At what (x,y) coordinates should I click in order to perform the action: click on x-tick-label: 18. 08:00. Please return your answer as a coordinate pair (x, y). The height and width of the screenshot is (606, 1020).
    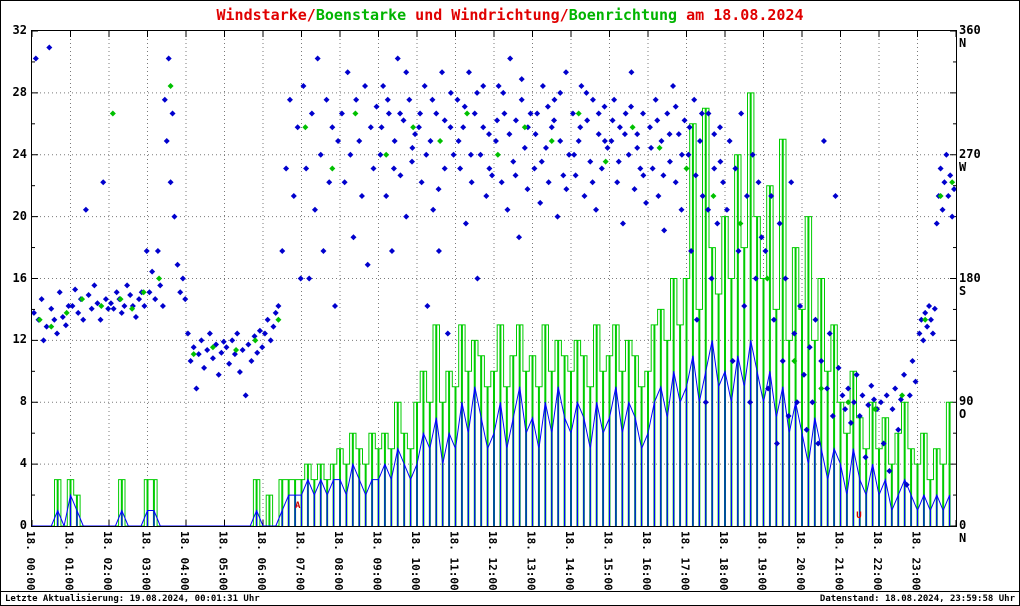
    Looking at the image, I should click on (338, 561).